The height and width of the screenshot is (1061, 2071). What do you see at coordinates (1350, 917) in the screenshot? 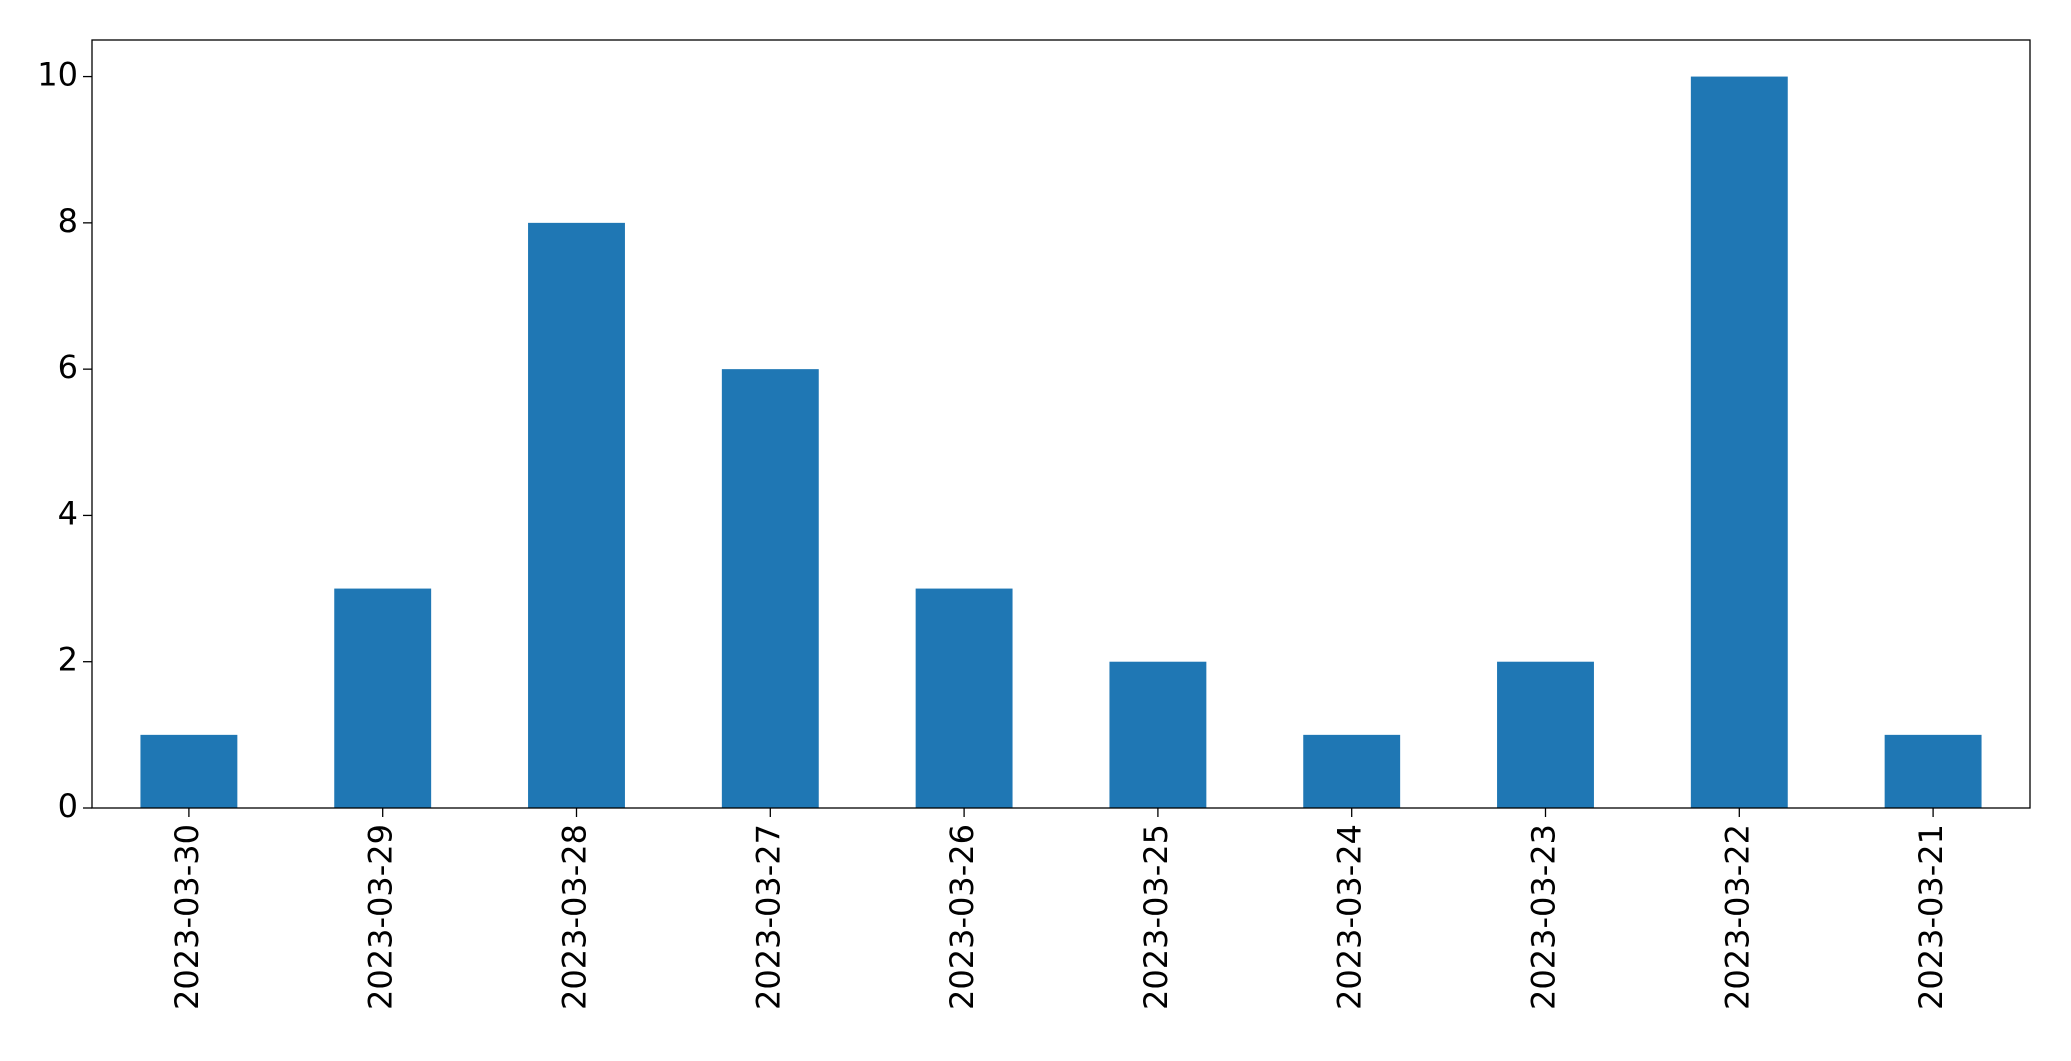
I see `x-tick-label: 2023-03-24` at bounding box center [1350, 917].